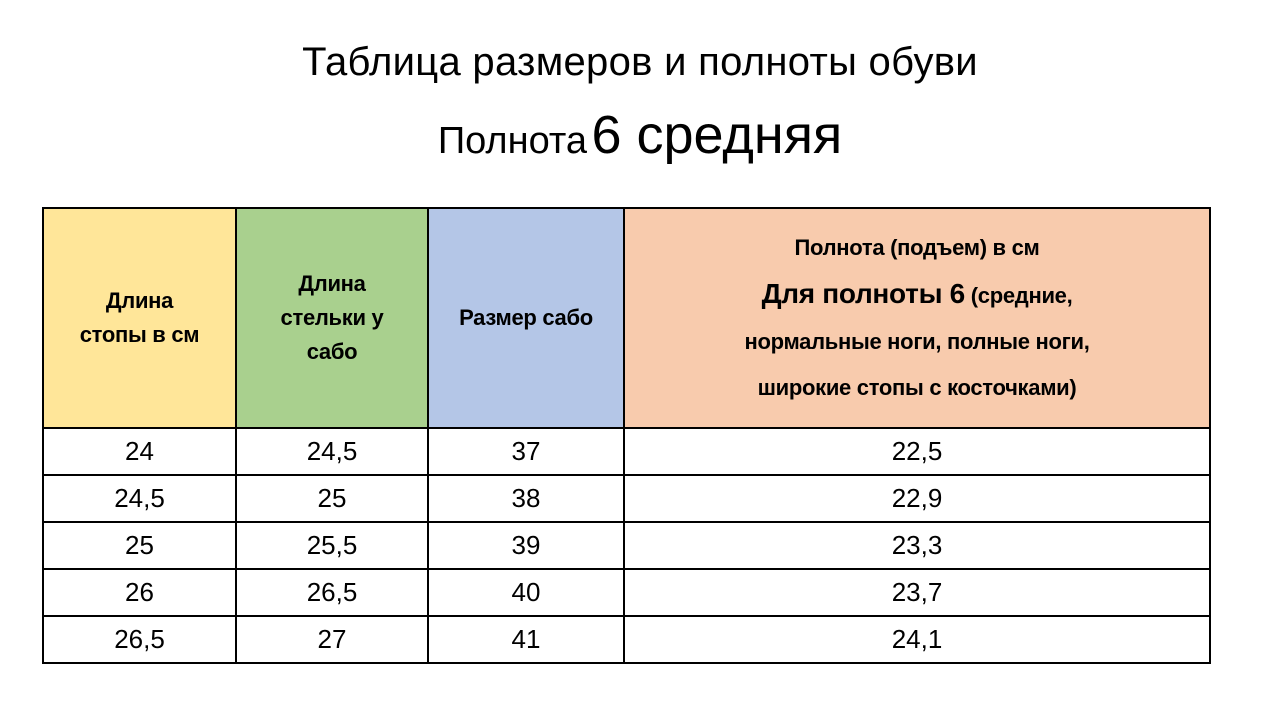  Describe the element at coordinates (512, 141) in the screenshot. I see `subtitle-prefix: Полнота` at that location.